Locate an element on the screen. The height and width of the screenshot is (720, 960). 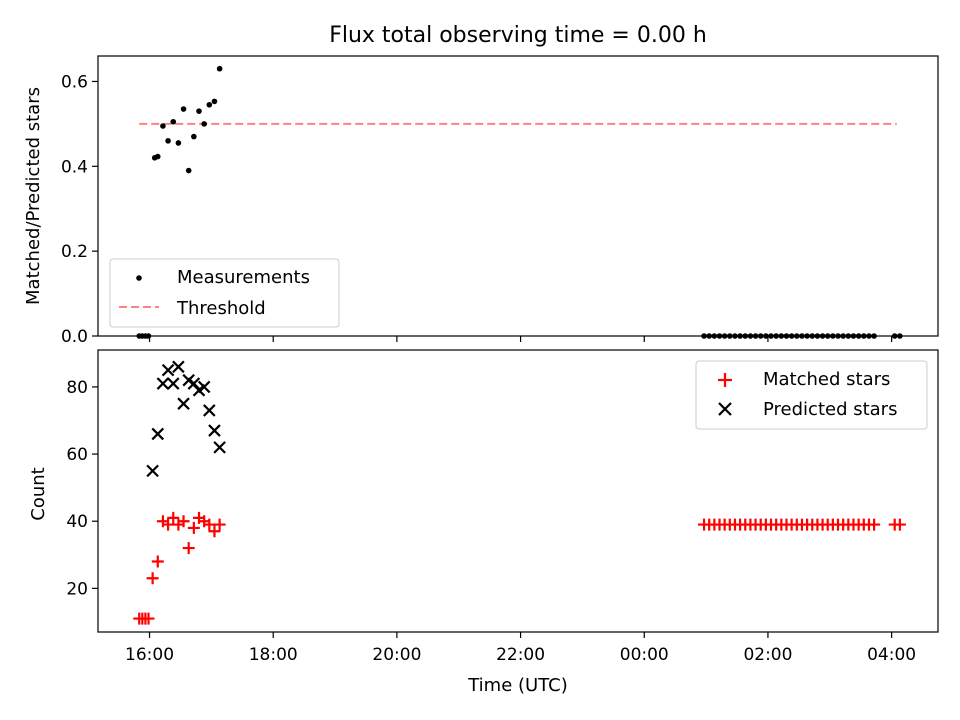
x-axis-label: Time (UTC) is located at coordinates (517, 685).